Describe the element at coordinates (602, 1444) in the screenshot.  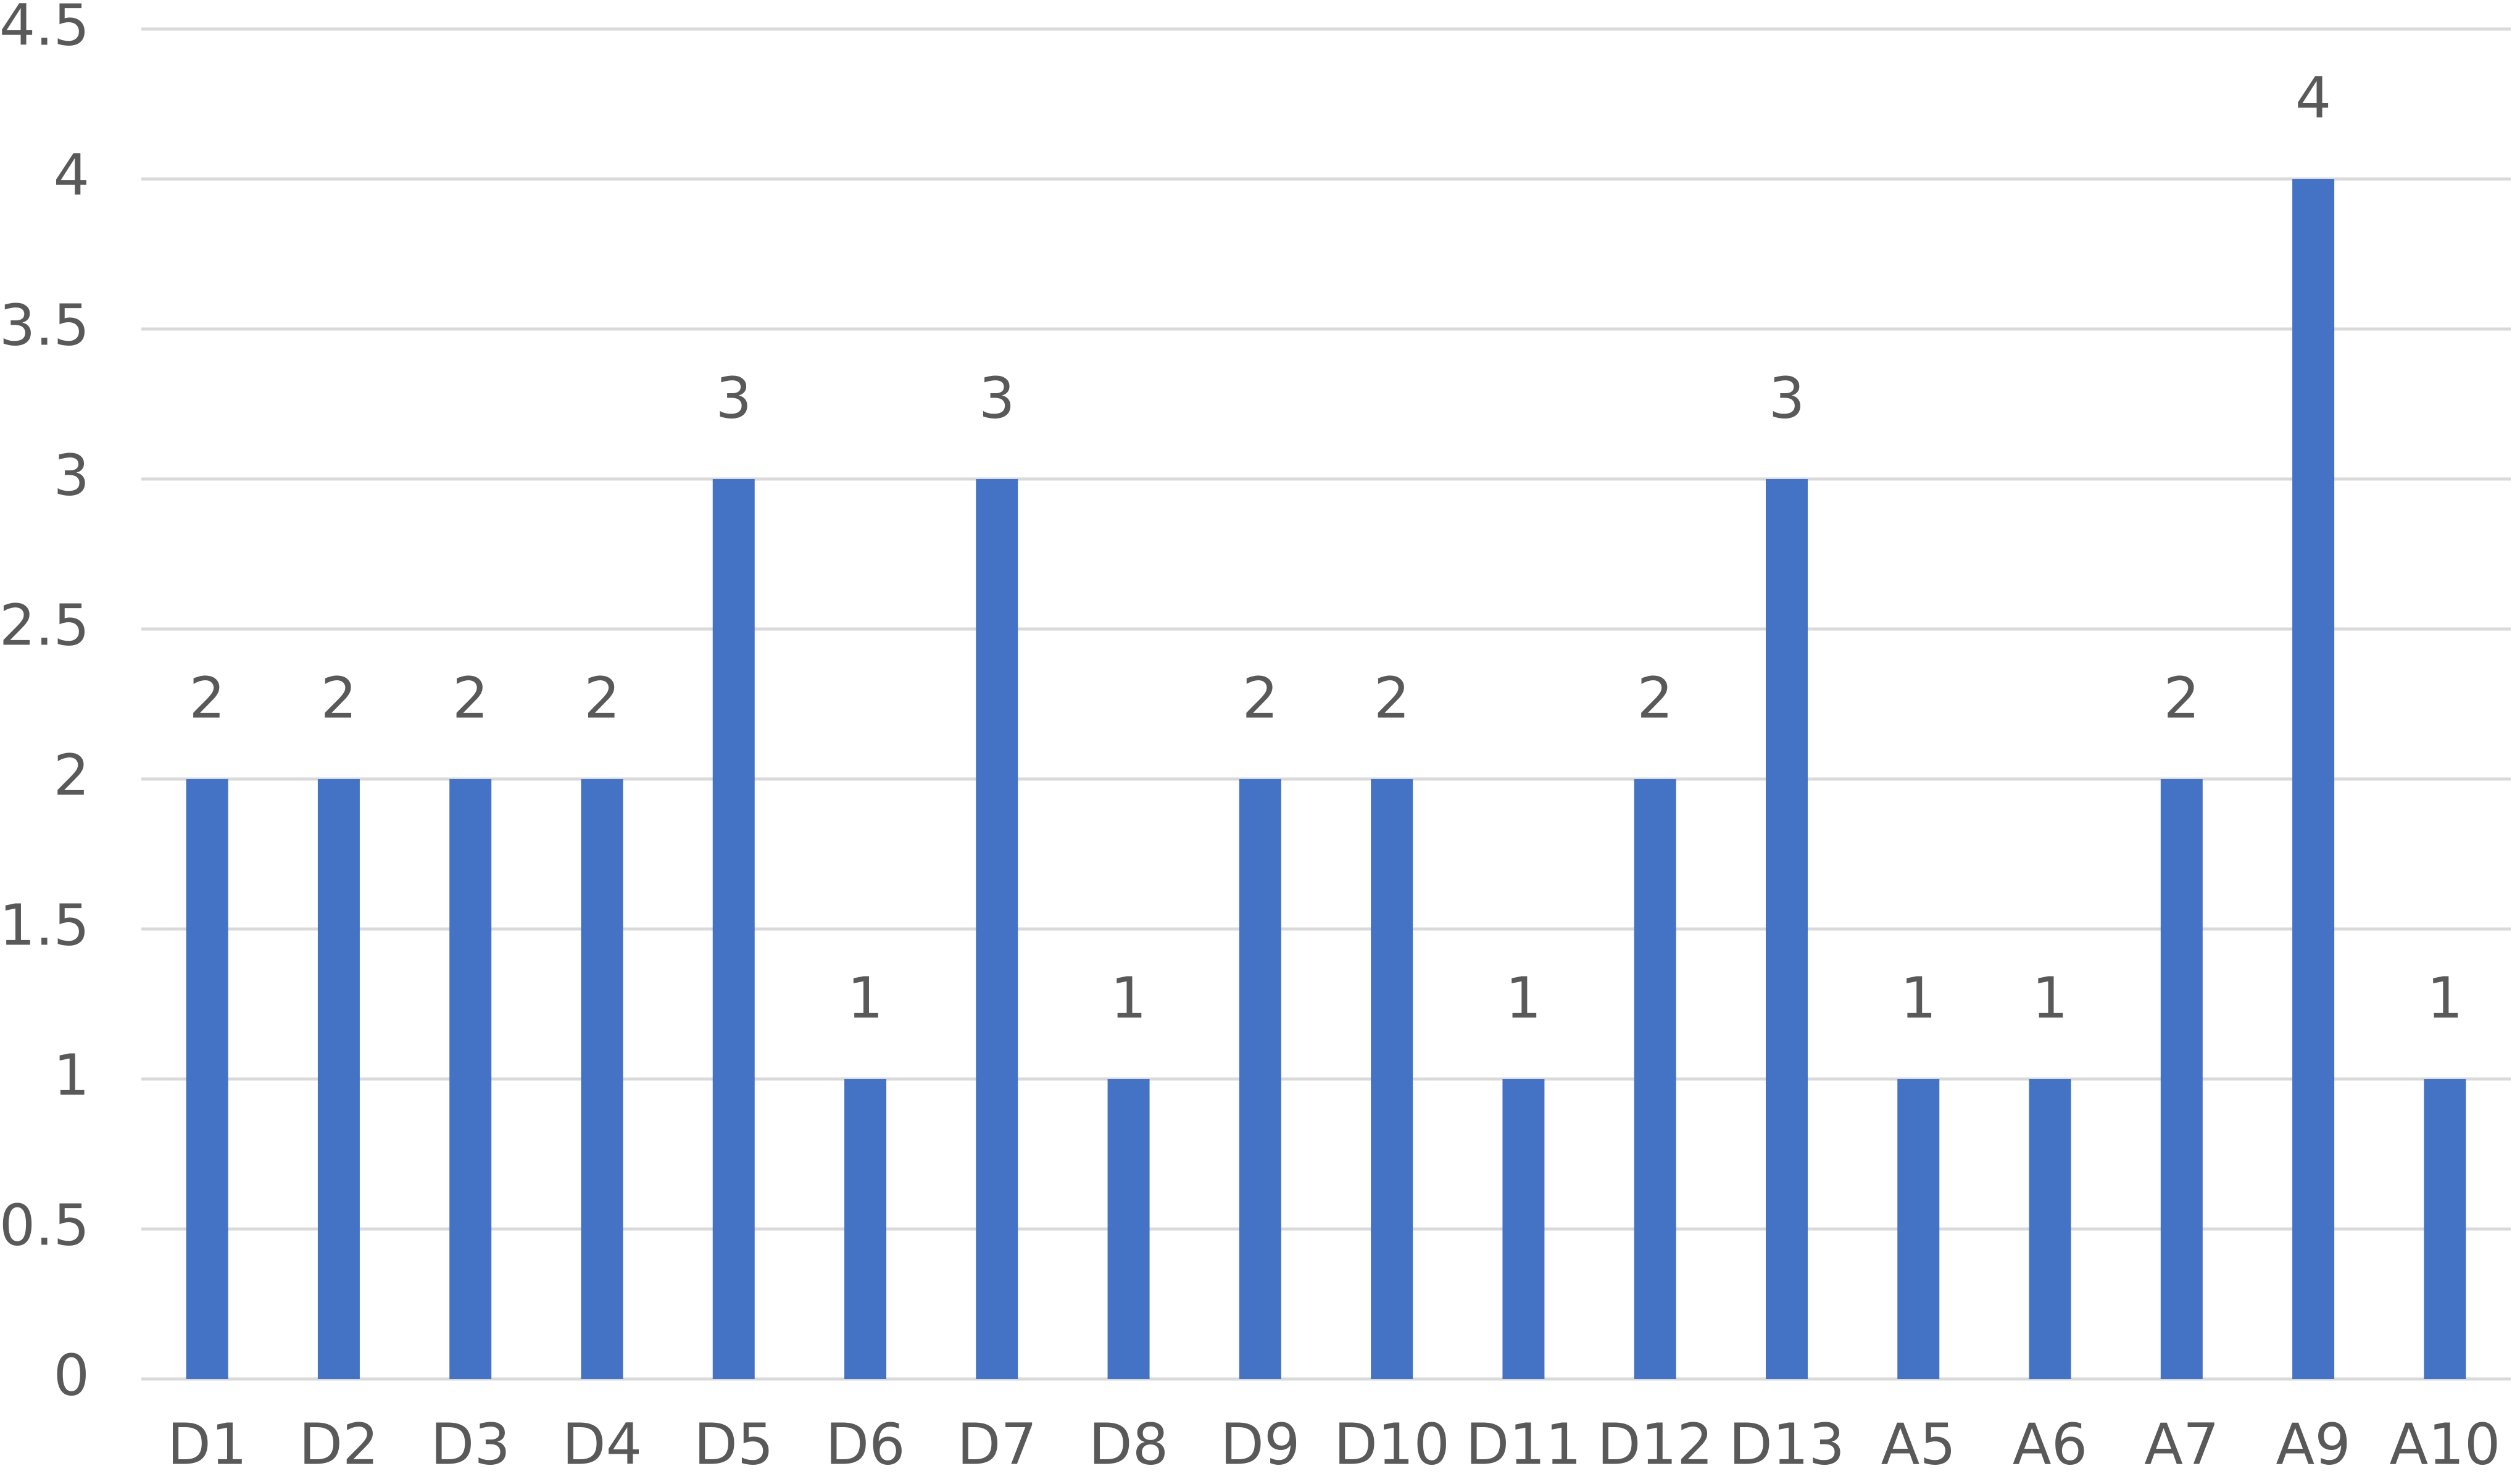
I see `x-tick-label: D4` at that location.